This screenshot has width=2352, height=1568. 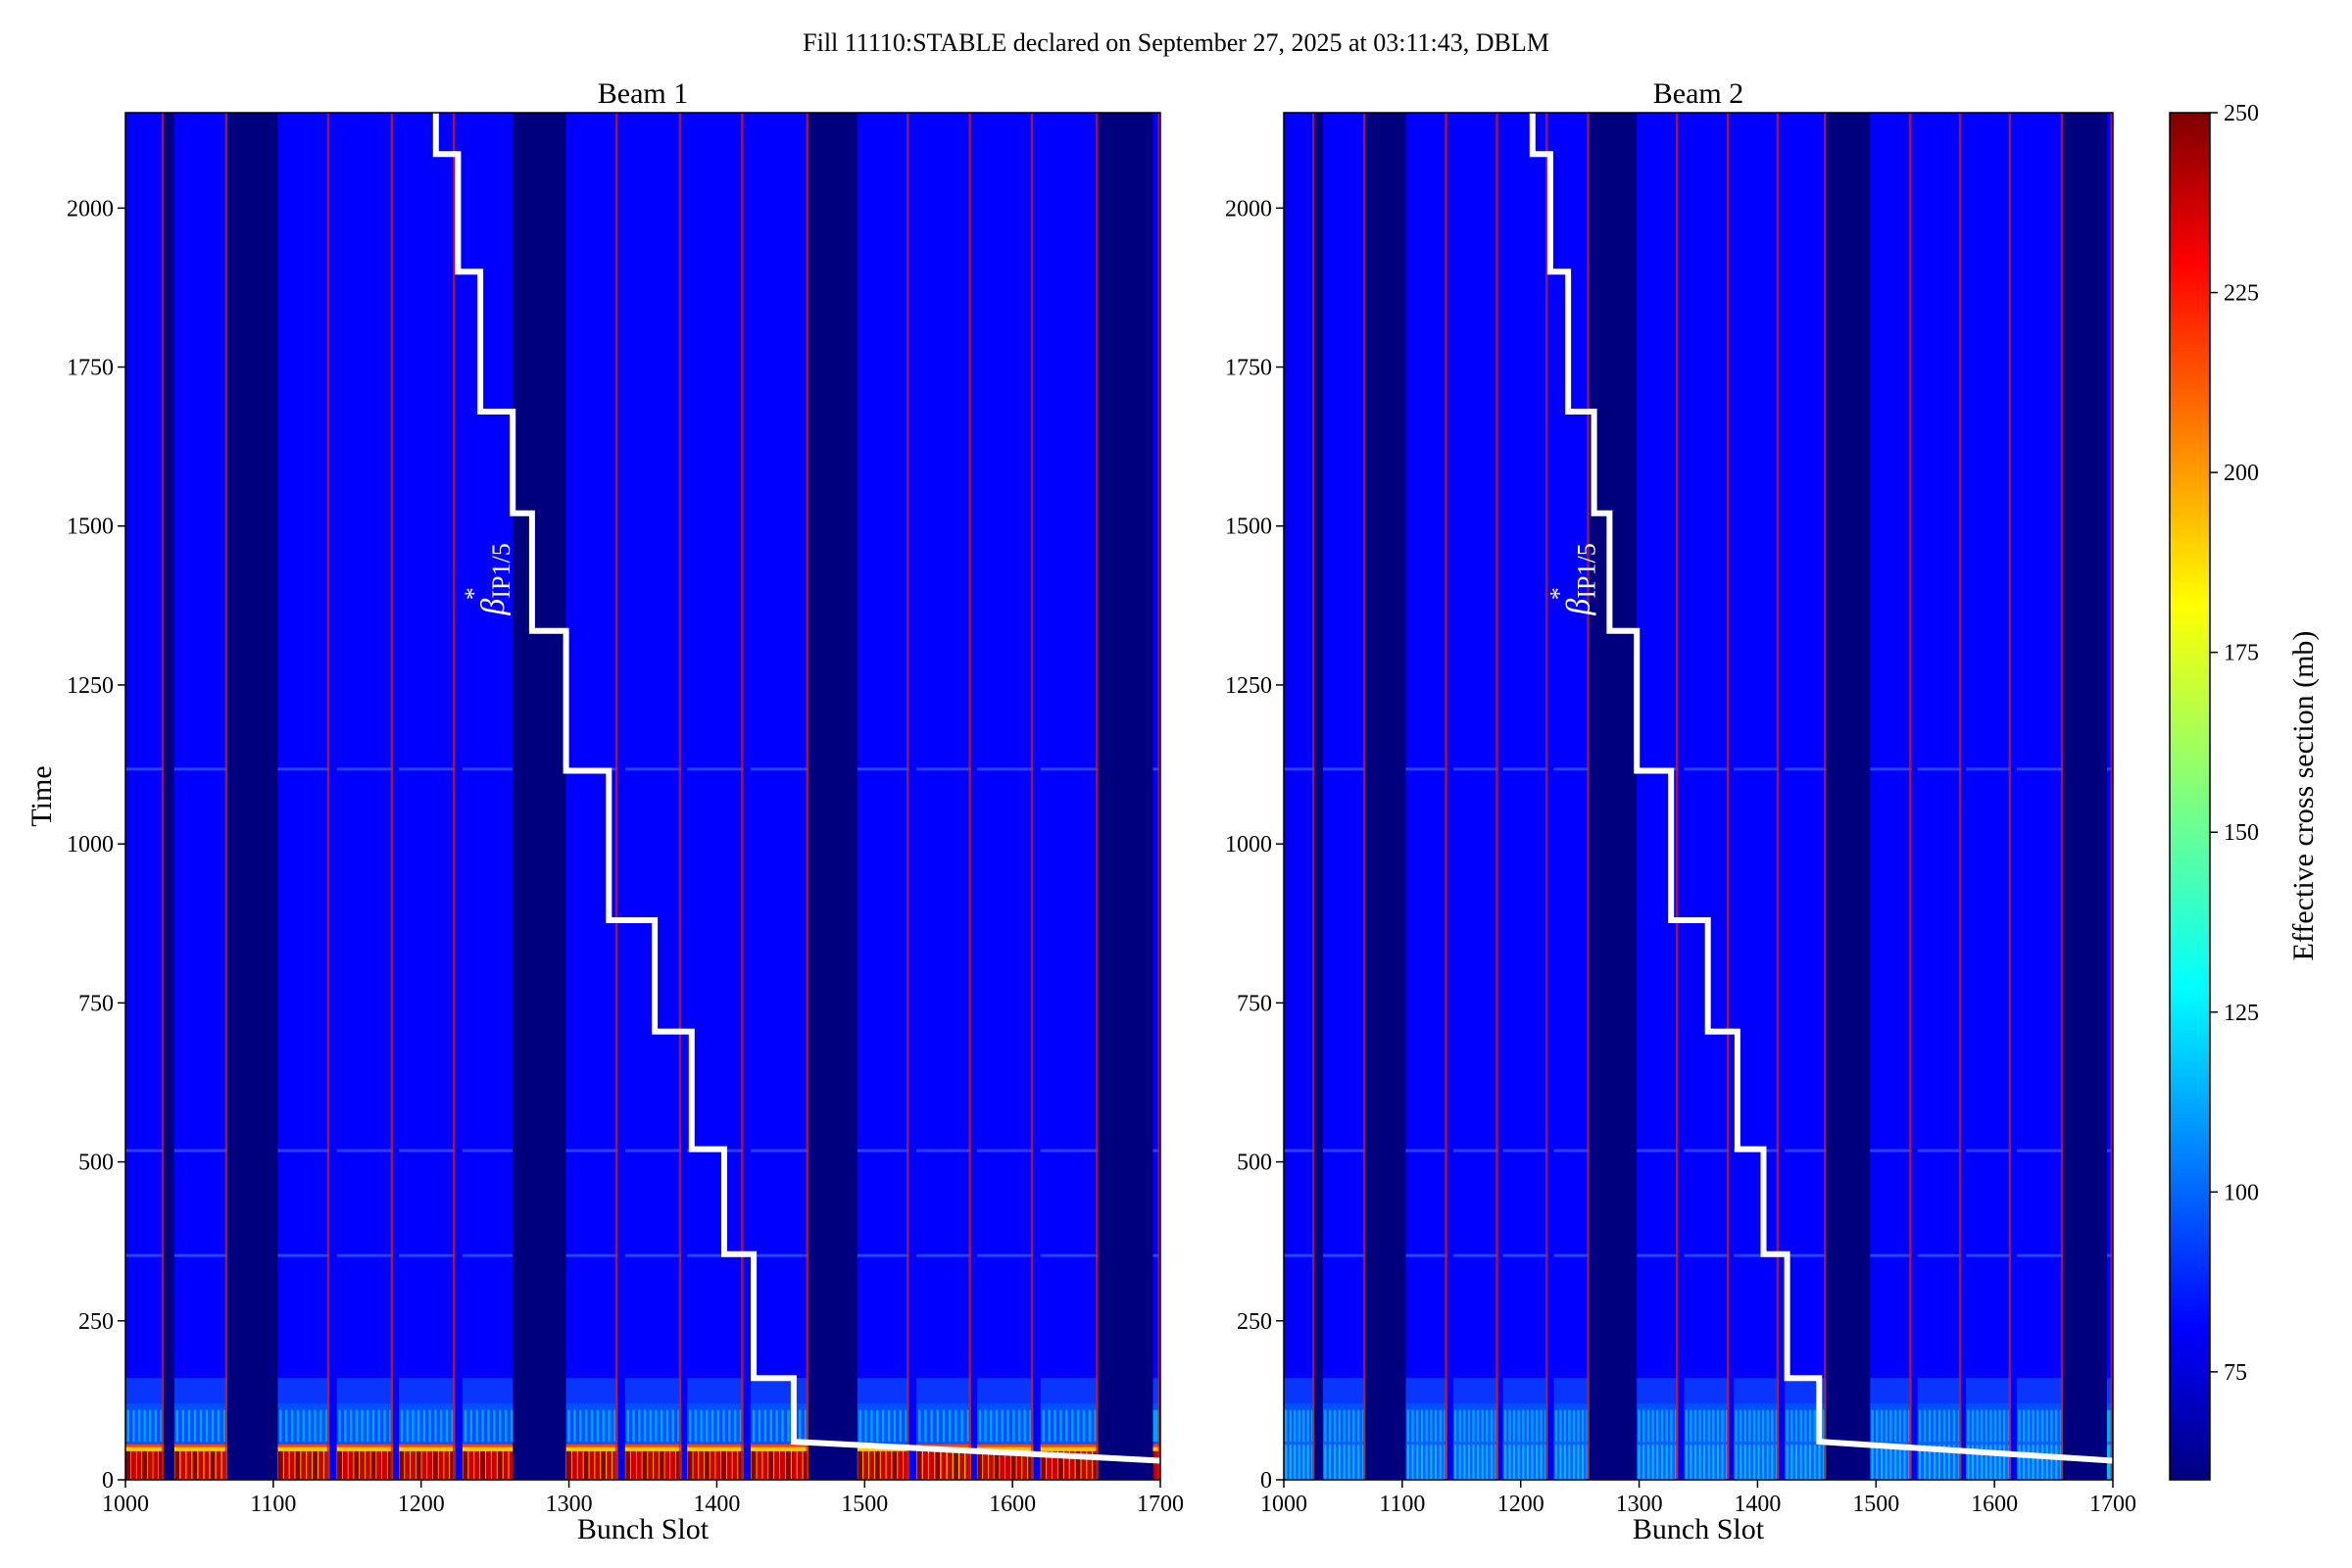 What do you see at coordinates (1254, 1003) in the screenshot?
I see `beam2-y-tick-label: 750` at bounding box center [1254, 1003].